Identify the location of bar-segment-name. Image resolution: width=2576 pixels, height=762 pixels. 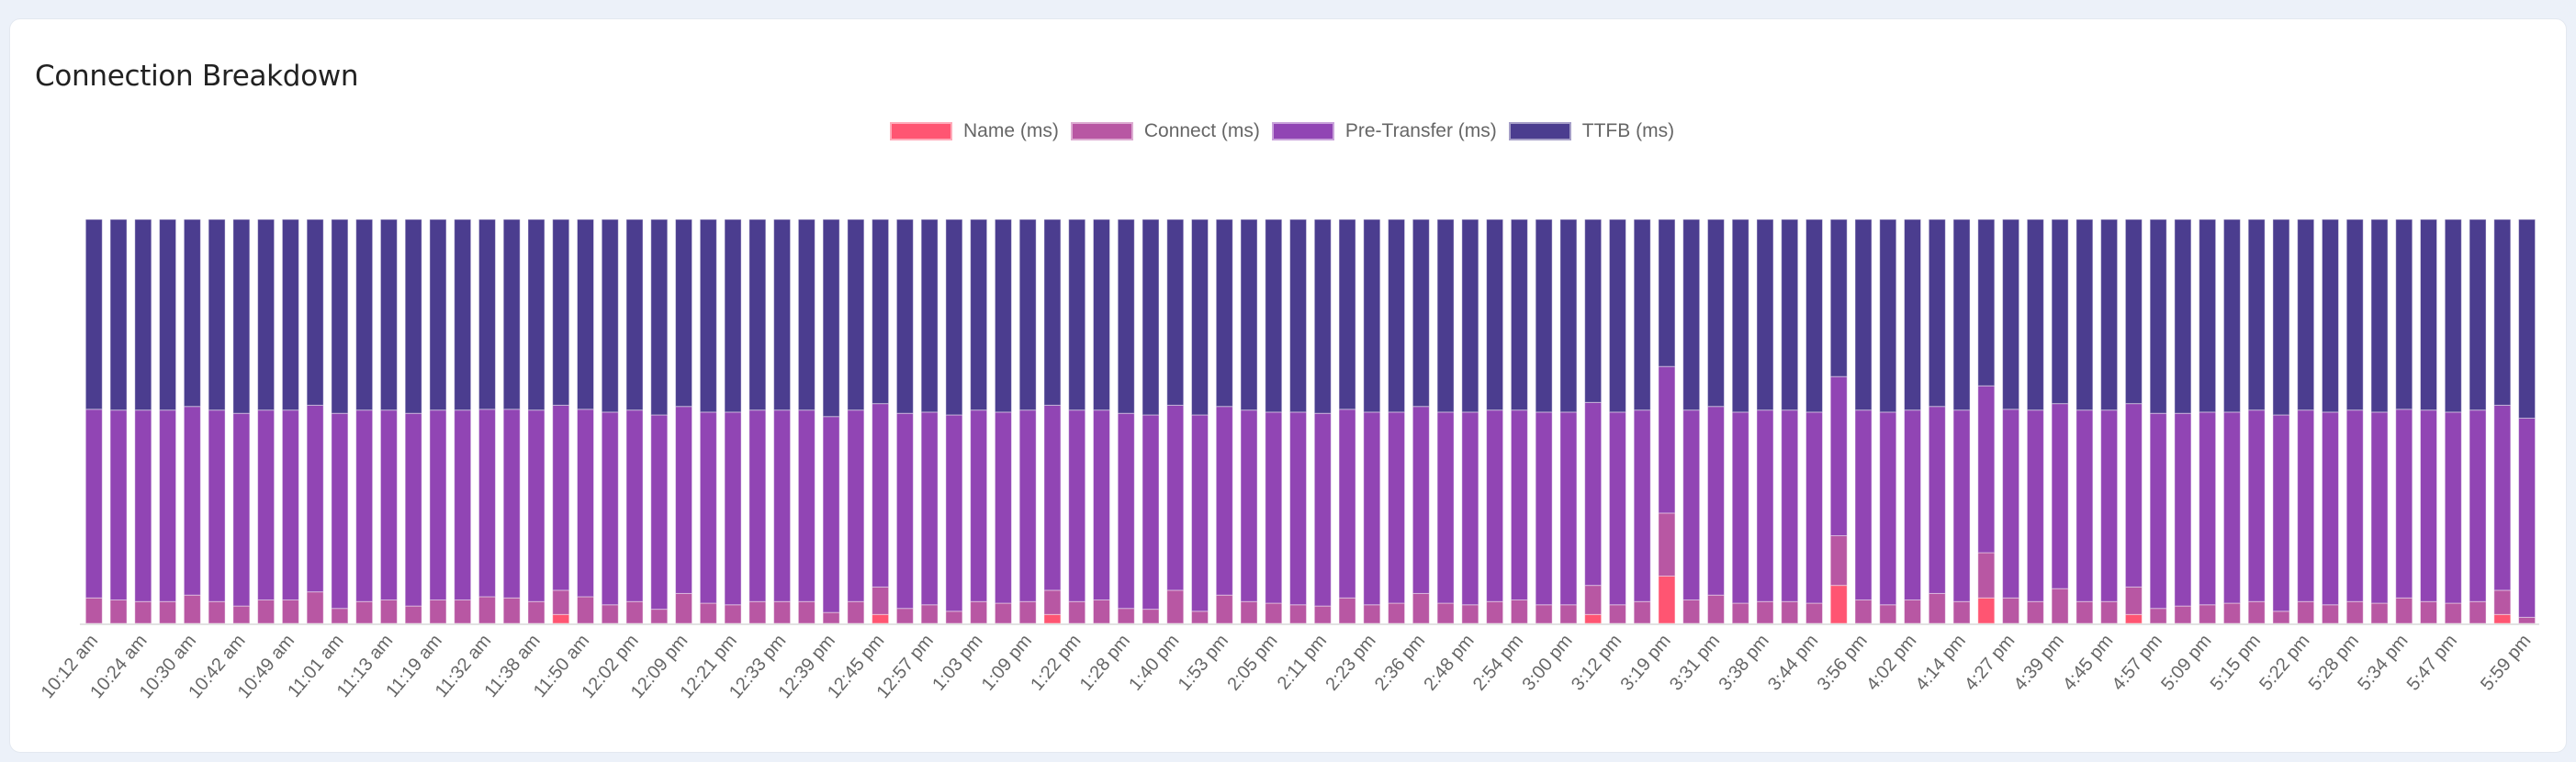
(2502, 618).